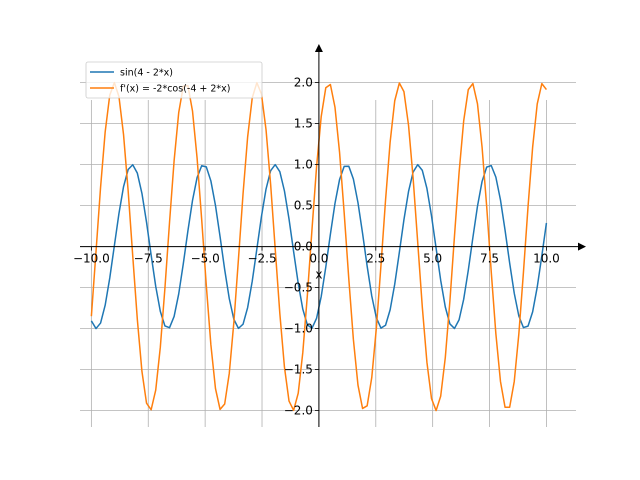  I want to click on y-tick-label: 2.0, so click(303, 83).